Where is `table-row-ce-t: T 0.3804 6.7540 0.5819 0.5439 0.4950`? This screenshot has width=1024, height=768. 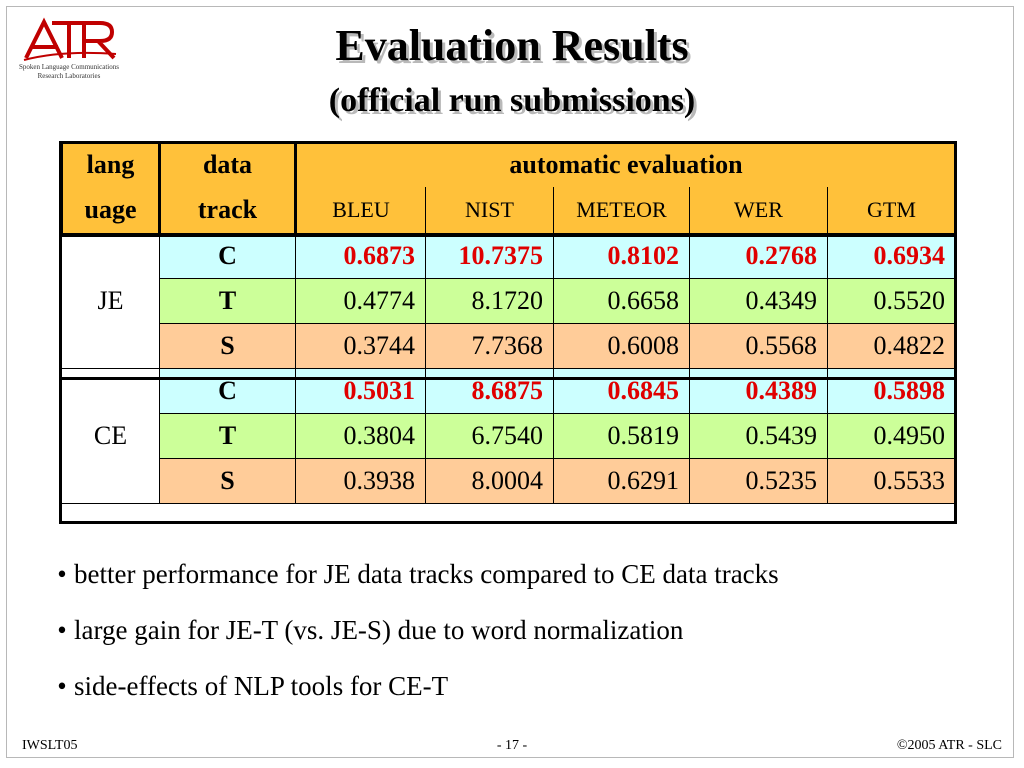
table-row-ce-t: T 0.3804 6.7540 0.5819 0.5439 0.4950 is located at coordinates (509, 436).